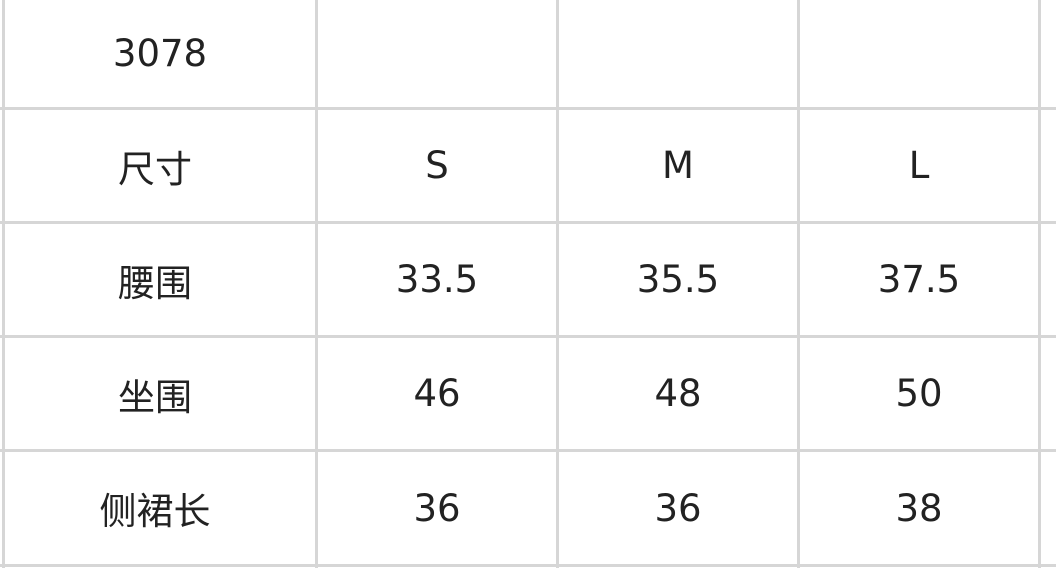  What do you see at coordinates (678, 165) in the screenshot?
I see `header-size-m: M` at bounding box center [678, 165].